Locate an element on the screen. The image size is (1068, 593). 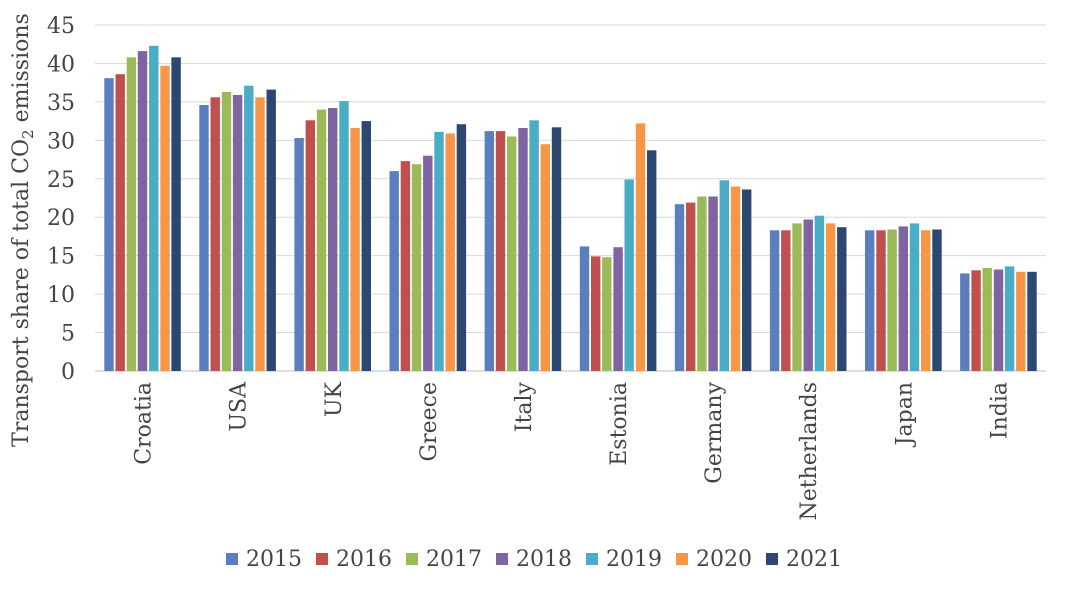
bar-usa-2018 is located at coordinates (237, 233).